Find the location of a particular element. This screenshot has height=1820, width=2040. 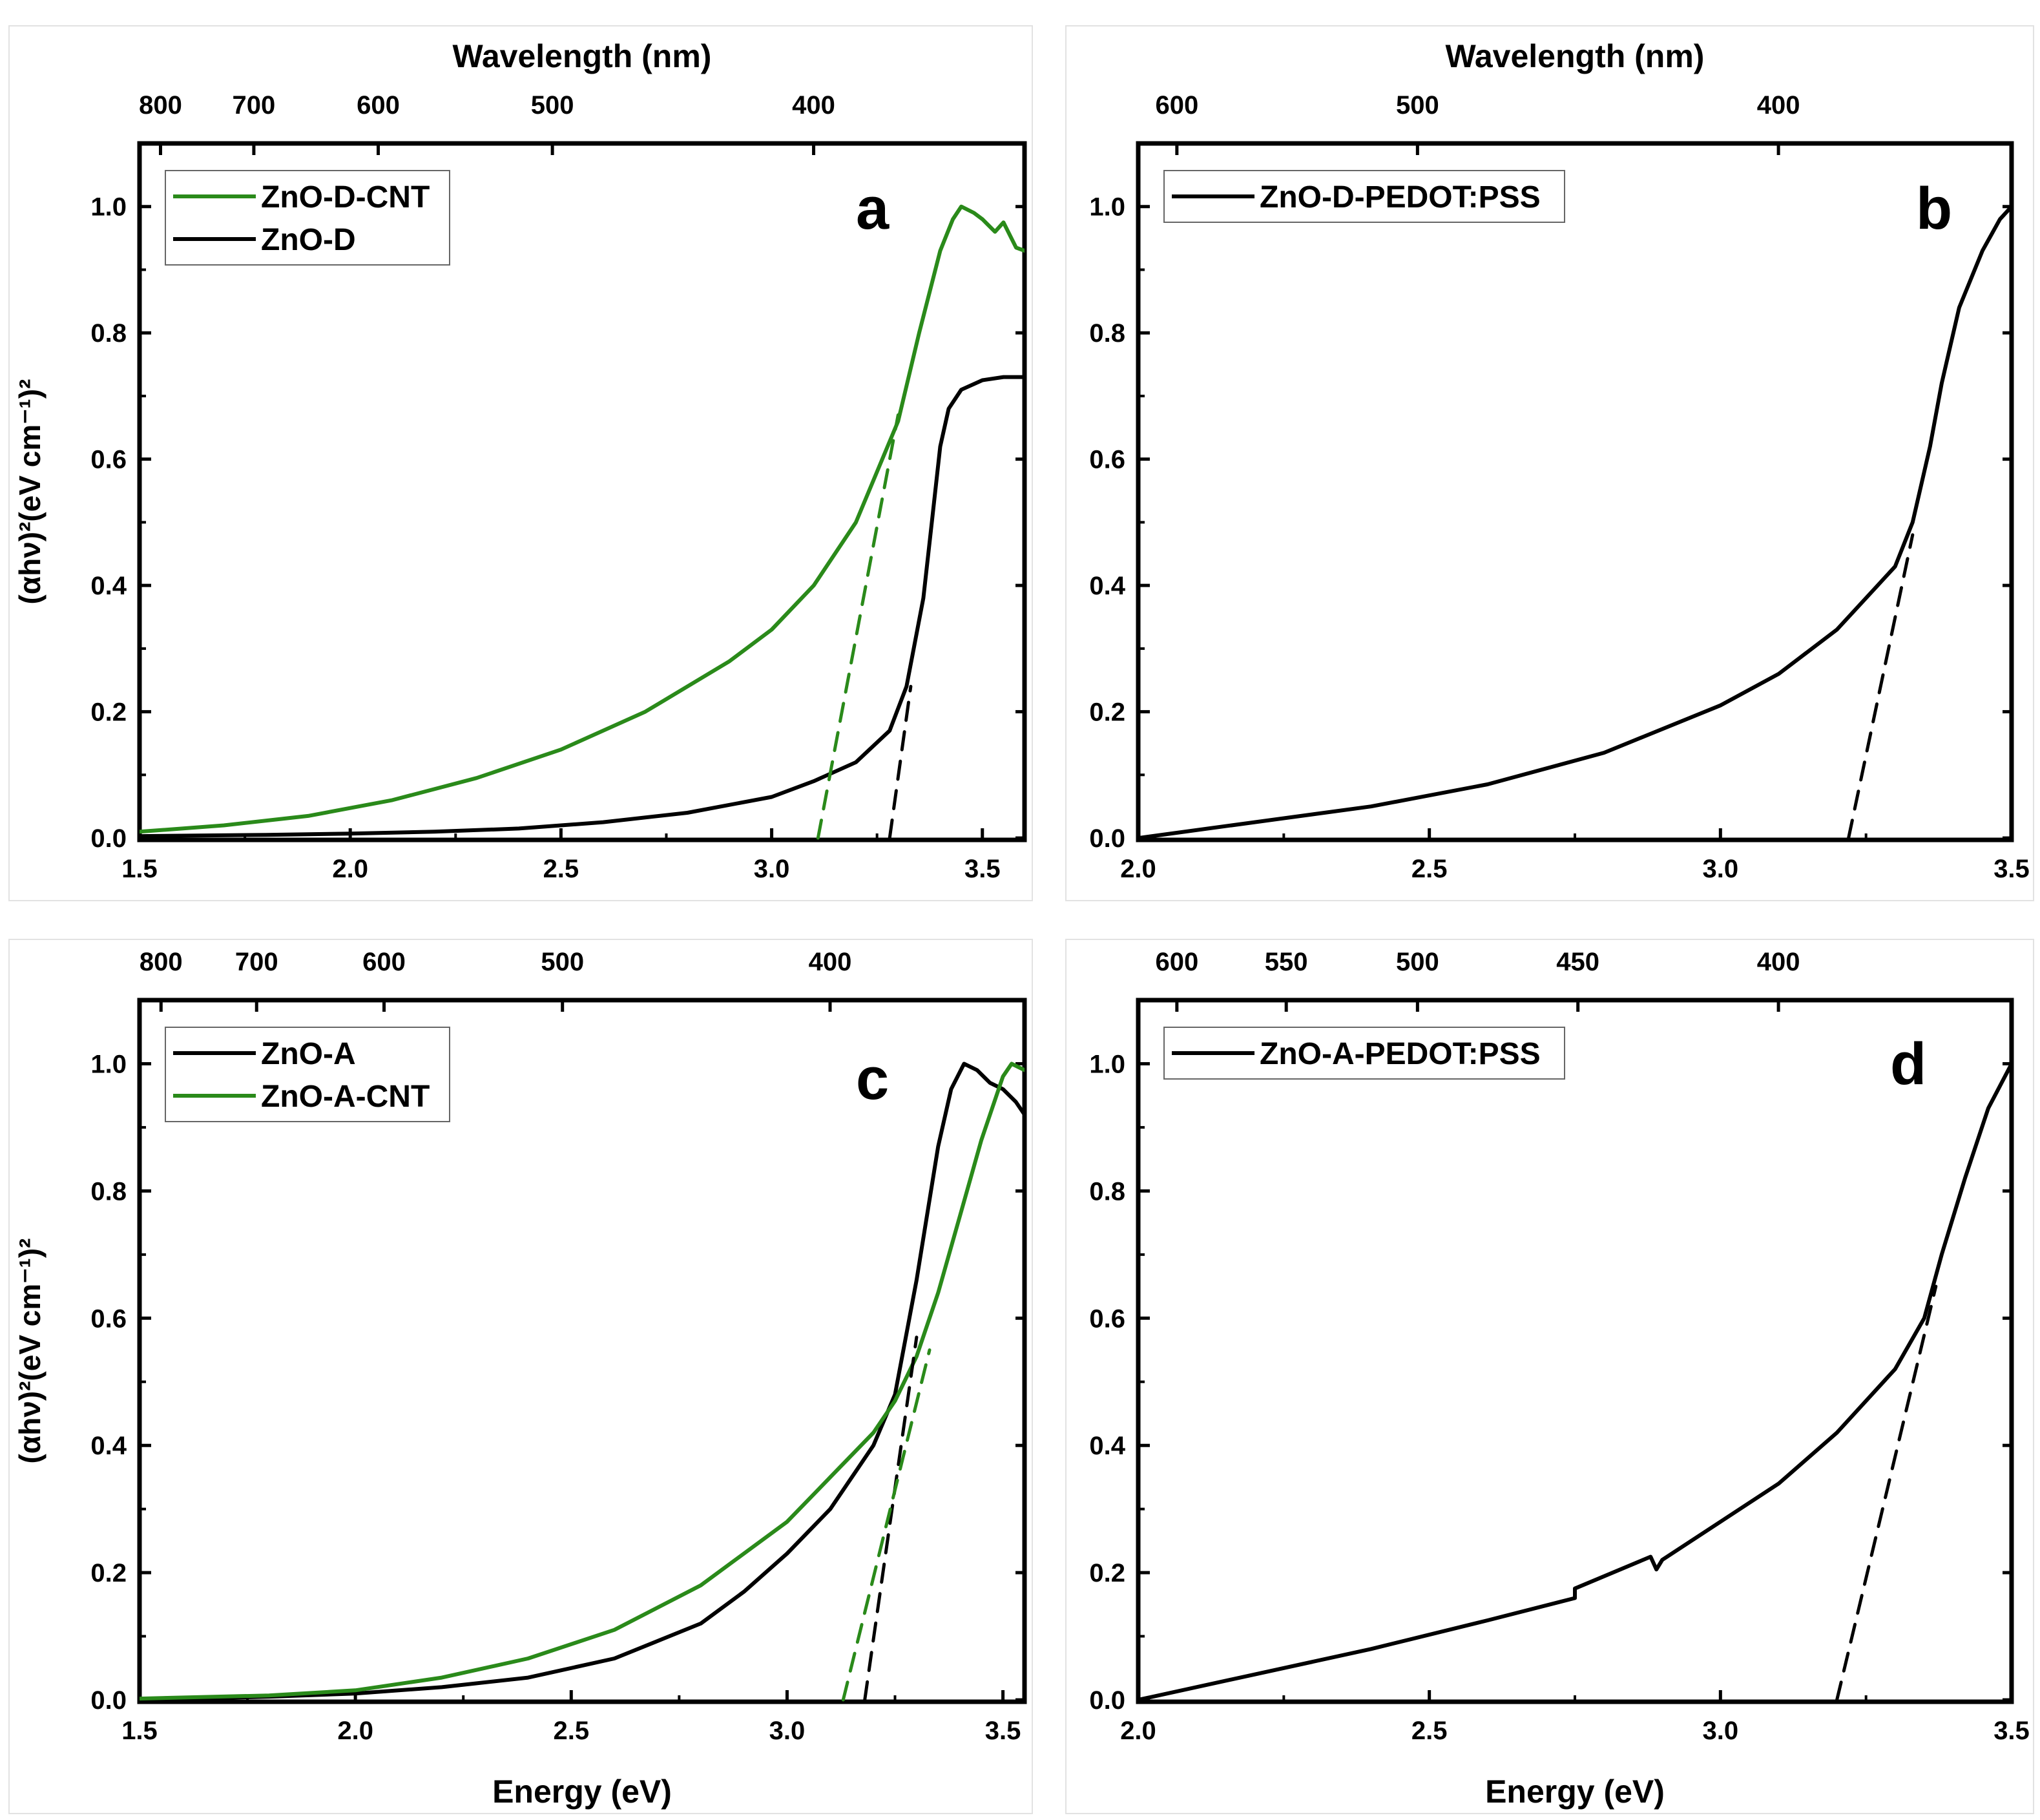

legend-label: ZnO-D is located at coordinates (308, 240).